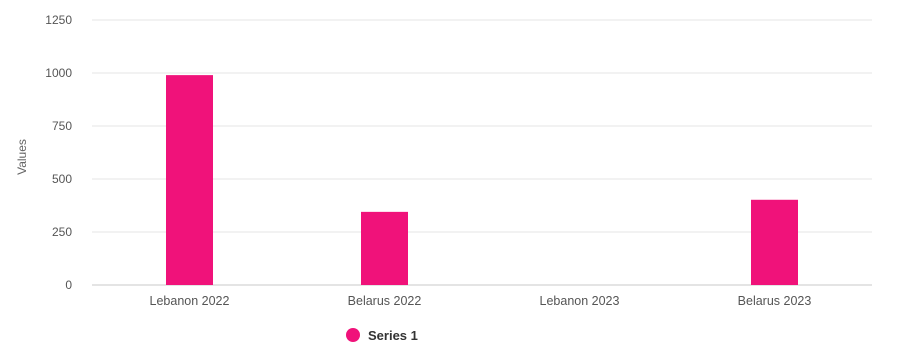  I want to click on bar-belarus-2022, so click(384, 248).